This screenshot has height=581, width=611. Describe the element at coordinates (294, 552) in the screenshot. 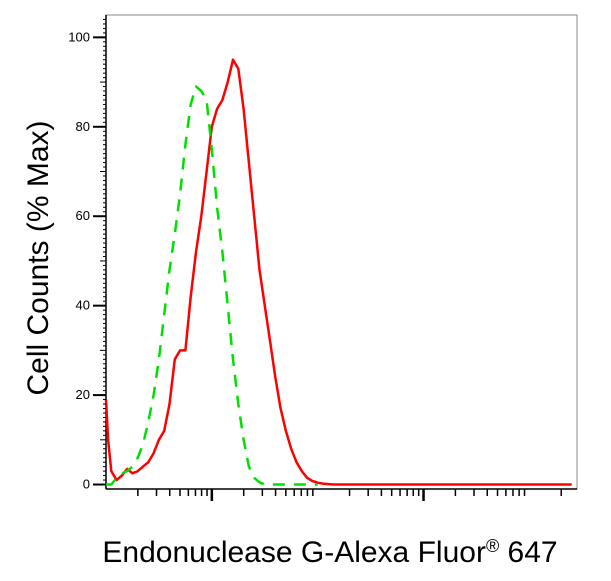

I see `x-axis-title-main: Endonuclease G-Alexa Fluor` at that location.